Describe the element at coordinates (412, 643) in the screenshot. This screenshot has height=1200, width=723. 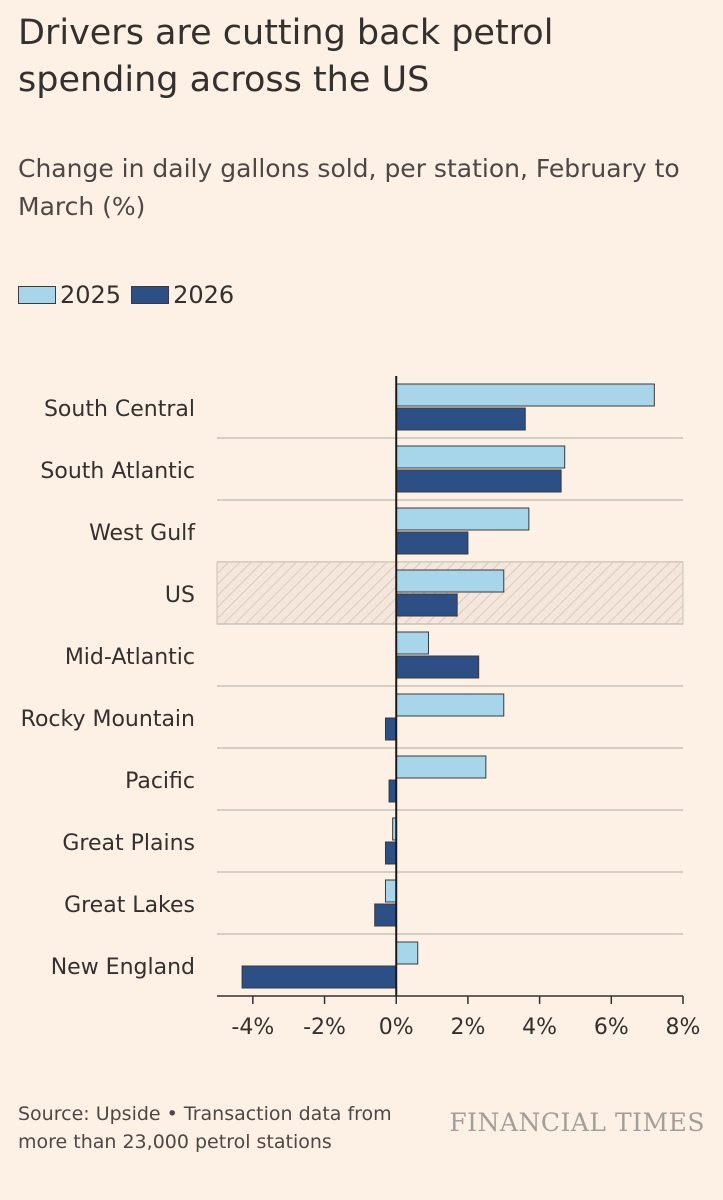
I see `bar-mid-atlantic-2025` at that location.